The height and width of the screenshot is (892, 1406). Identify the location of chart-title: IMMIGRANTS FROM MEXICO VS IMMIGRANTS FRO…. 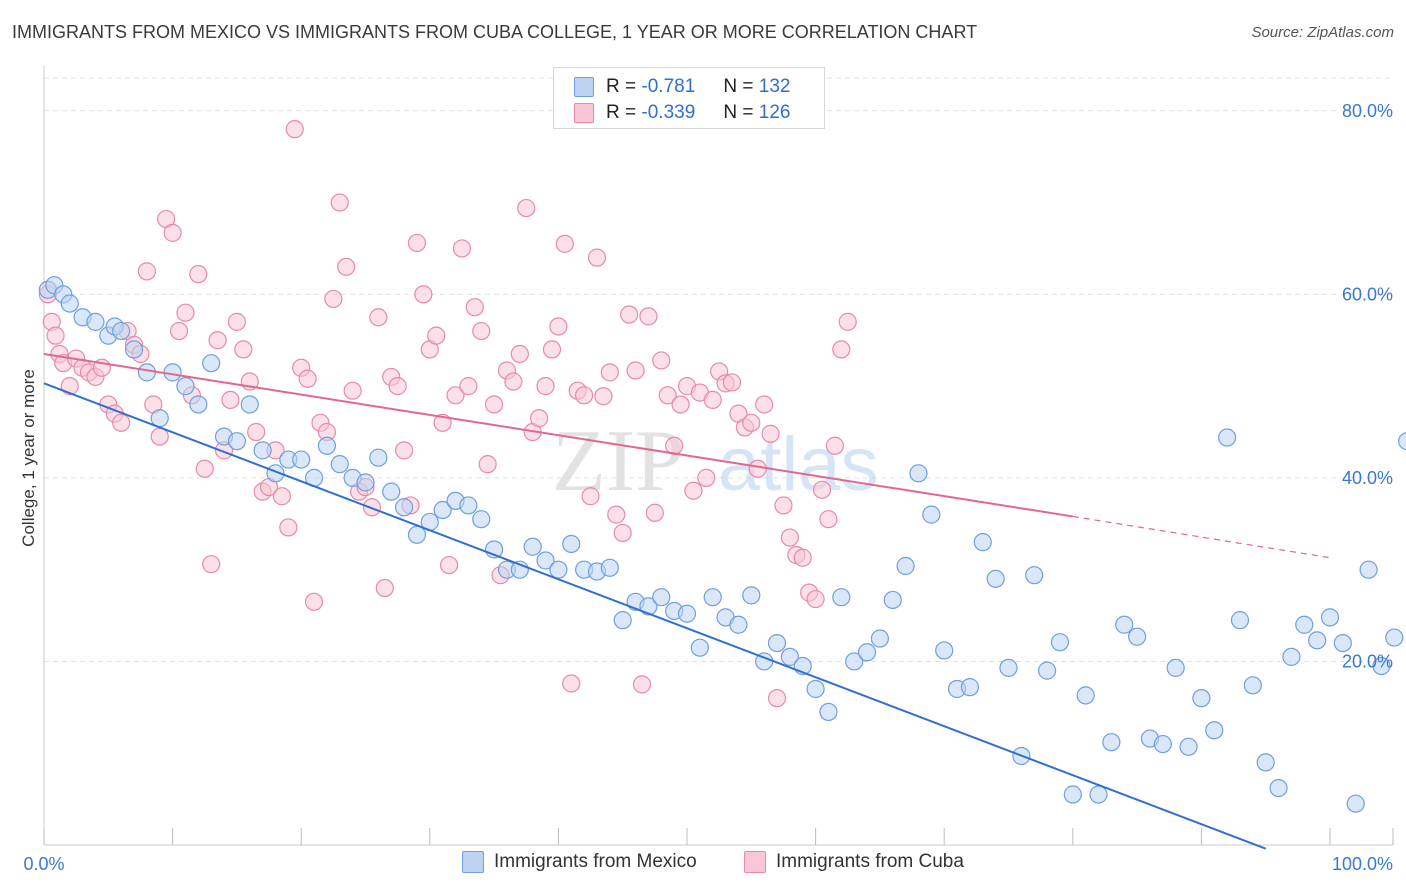
(495, 32).